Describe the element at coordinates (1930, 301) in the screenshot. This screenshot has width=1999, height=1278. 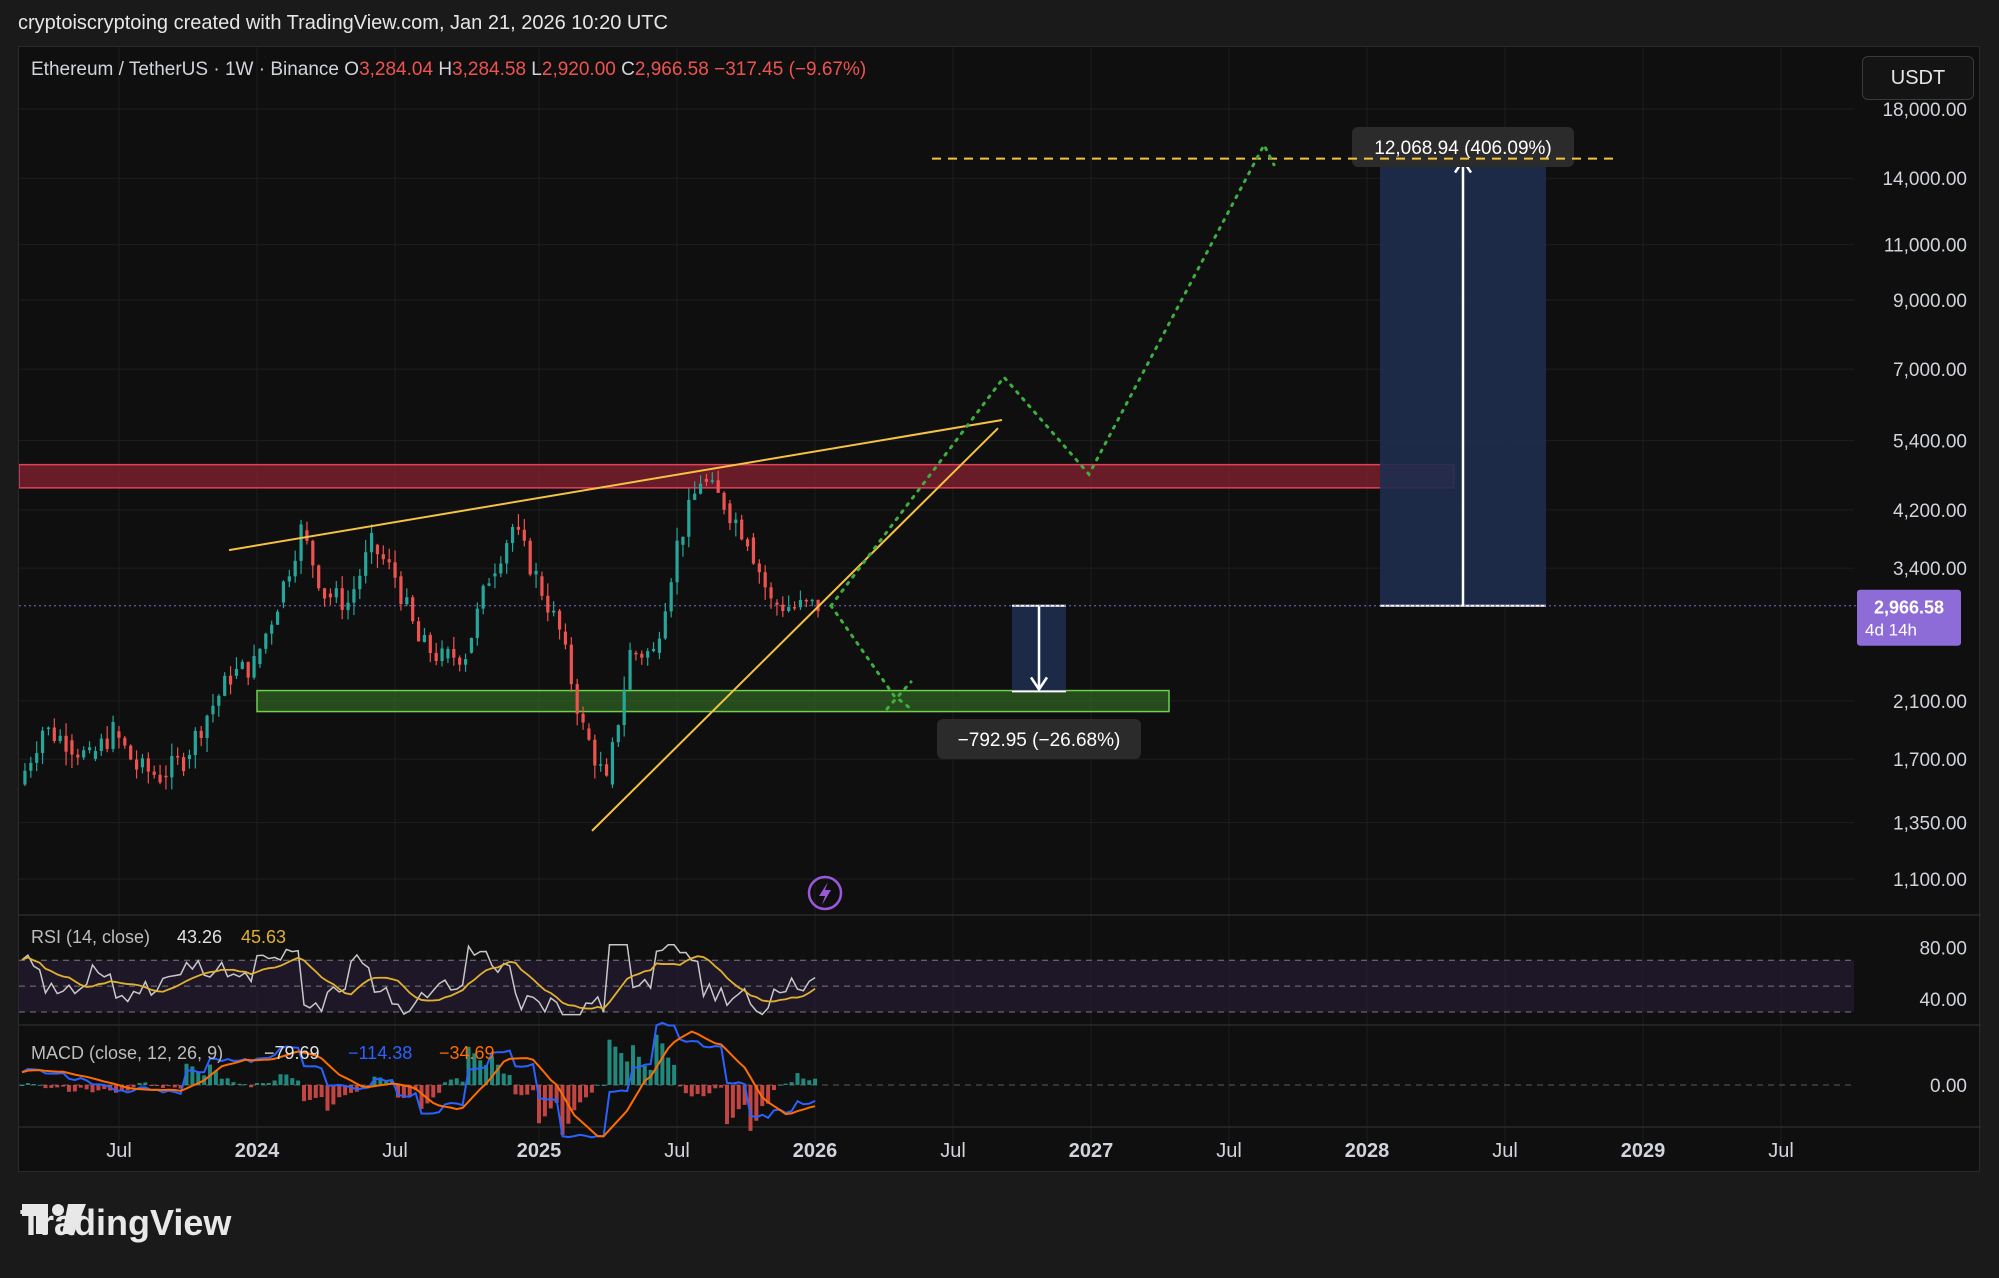
I see `price-axis-label: 9,000.00` at that location.